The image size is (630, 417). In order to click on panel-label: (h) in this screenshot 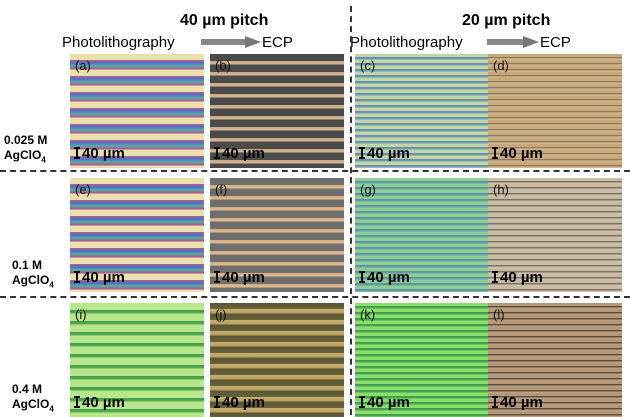, I will do `click(501, 189)`.